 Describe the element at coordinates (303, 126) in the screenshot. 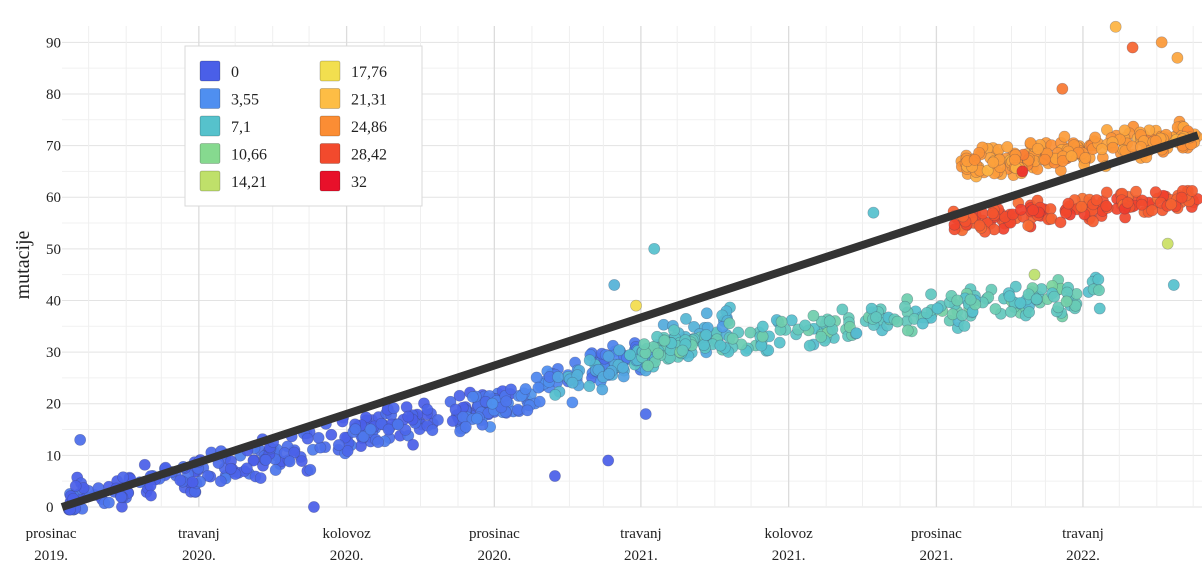

I see `legend: 0 3,55 7,1 10,66 14,21 17,76 21,31 24,86 28,42 32` at that location.